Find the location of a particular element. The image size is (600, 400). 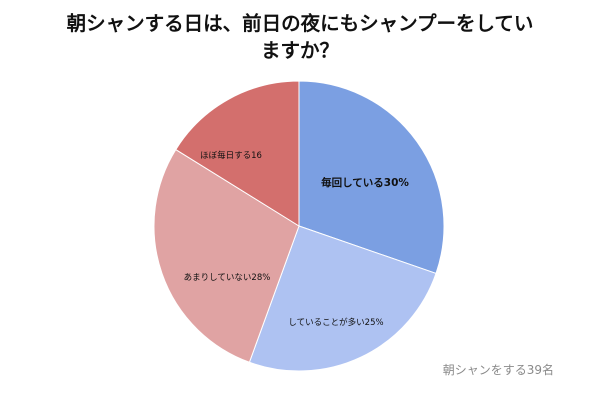

chart-title-line-1: 朝シャンする日は、前日の夜にもシャンプーをしてい is located at coordinates (300, 23).